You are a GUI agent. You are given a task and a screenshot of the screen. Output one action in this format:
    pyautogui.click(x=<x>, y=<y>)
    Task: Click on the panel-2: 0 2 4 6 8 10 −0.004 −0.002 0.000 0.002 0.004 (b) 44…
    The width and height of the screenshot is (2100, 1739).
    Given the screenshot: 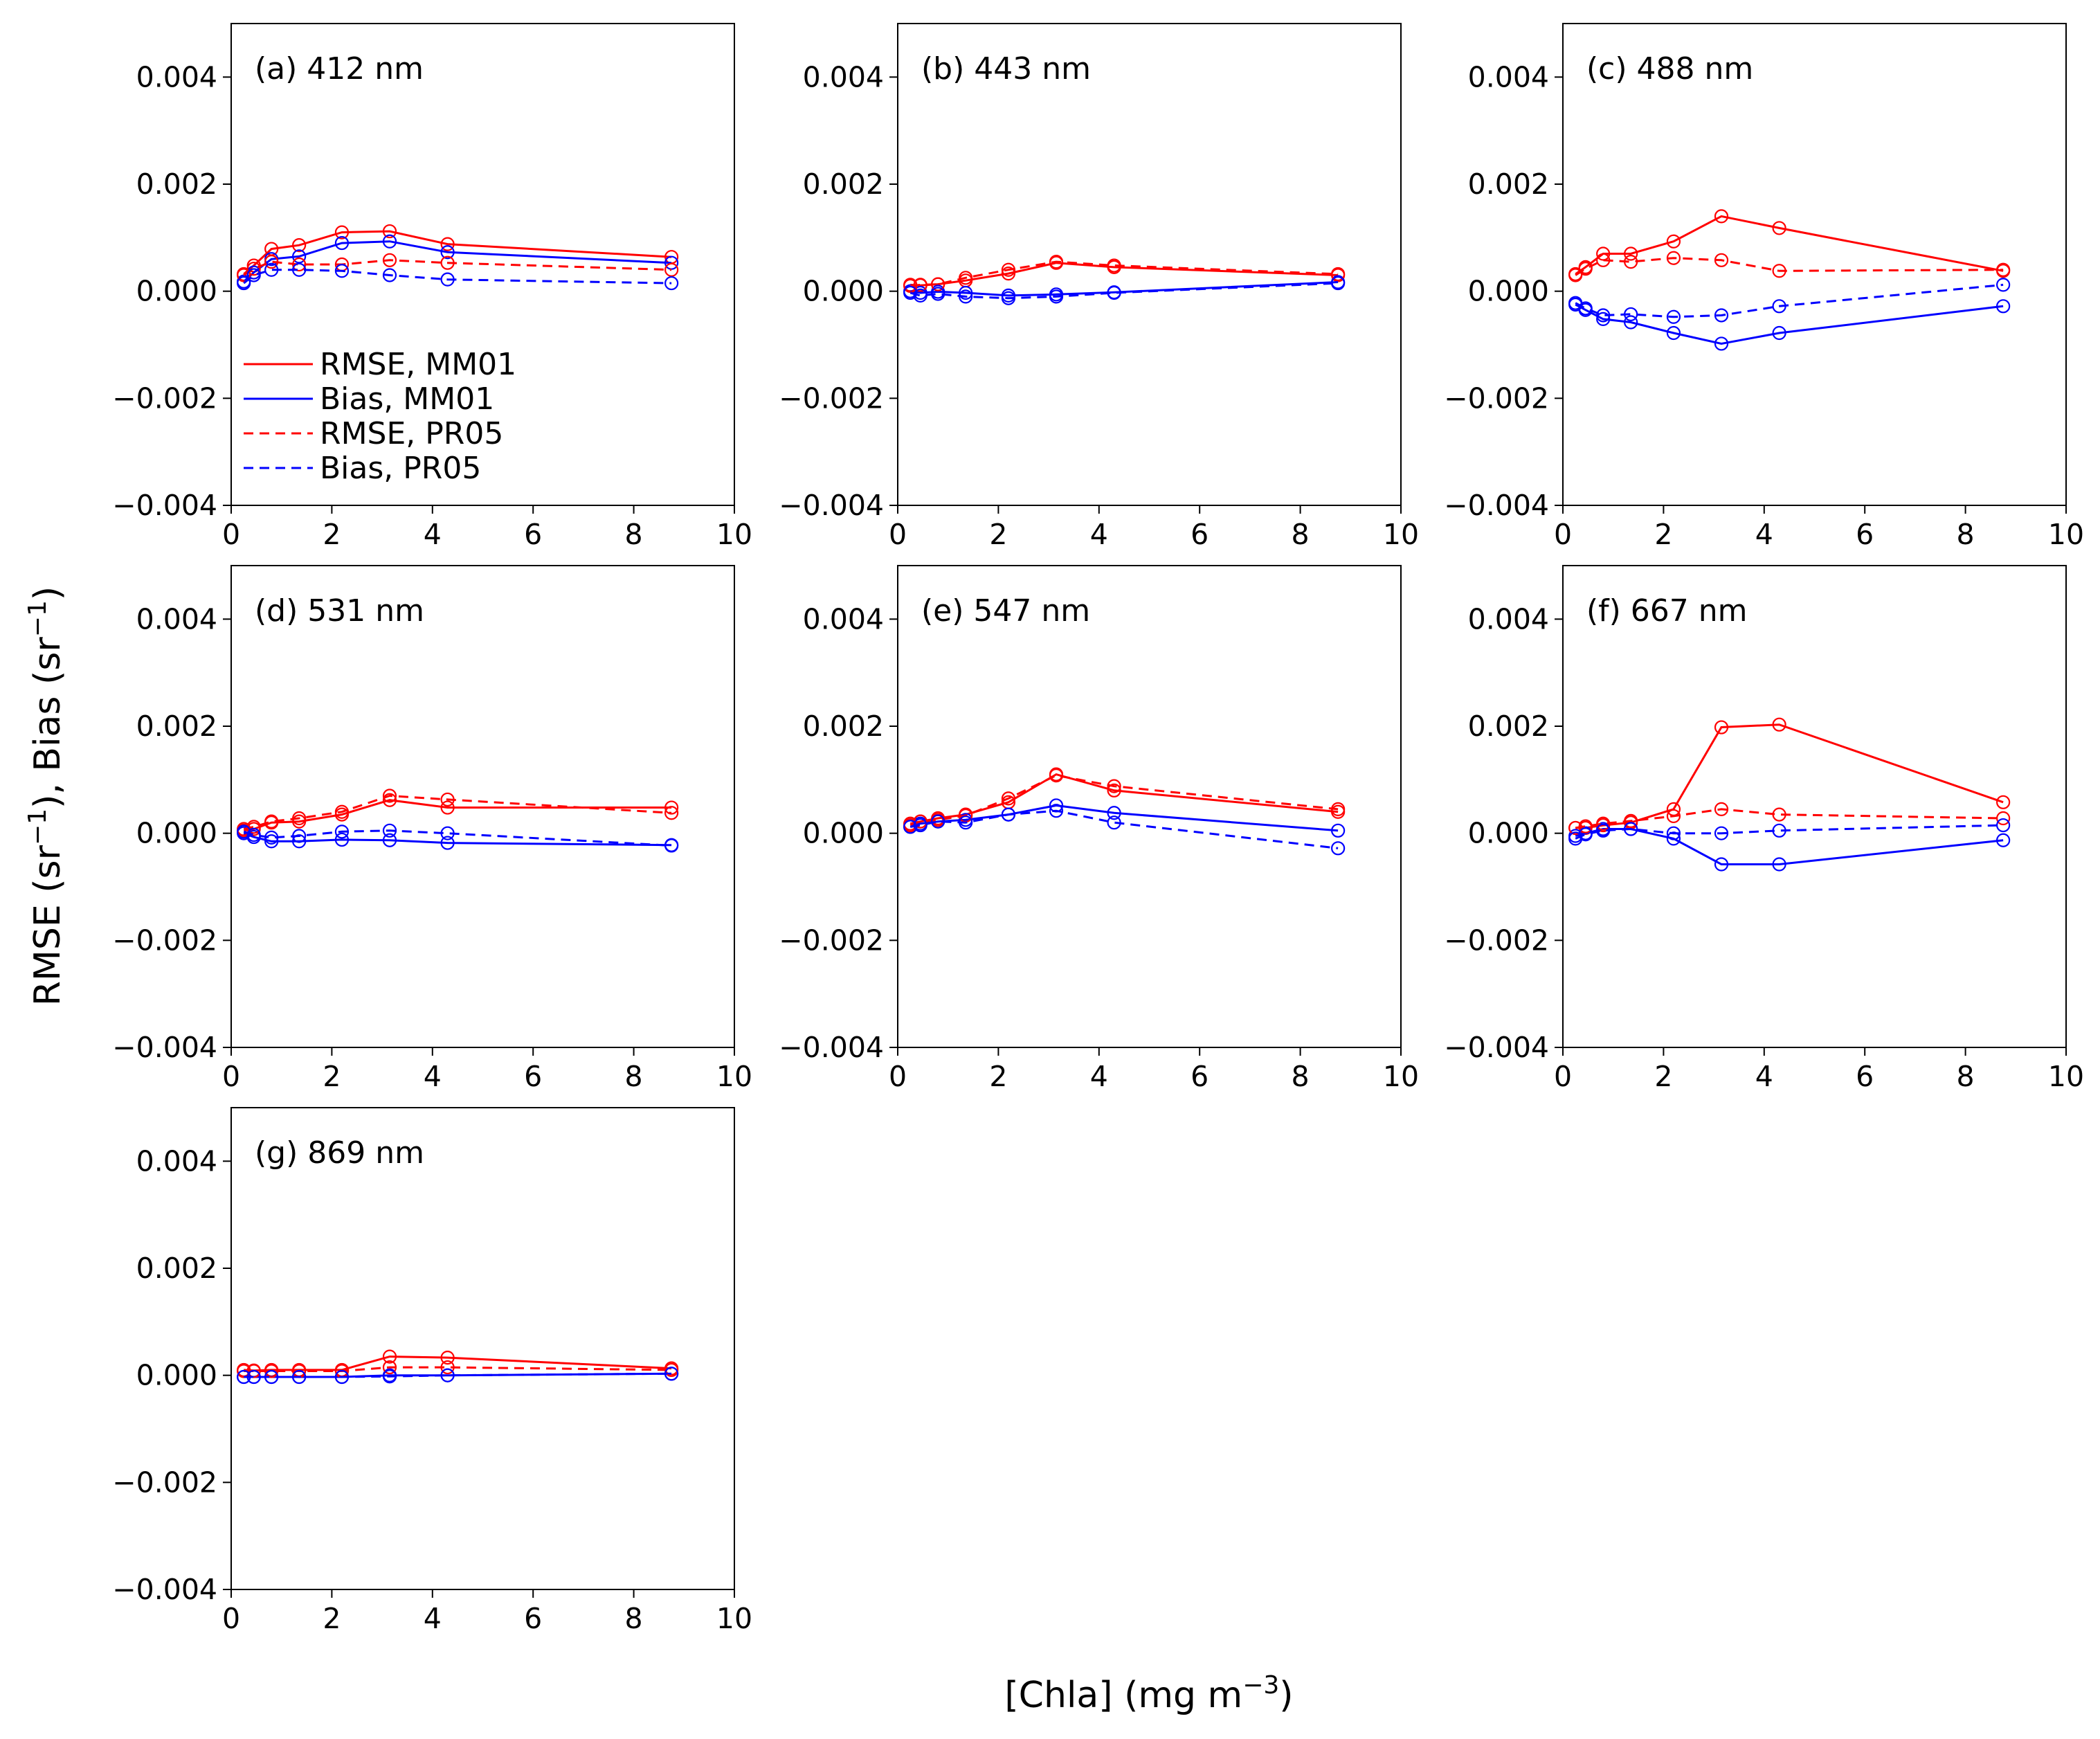 What is the action you would take?
    pyautogui.click(x=1099, y=287)
    